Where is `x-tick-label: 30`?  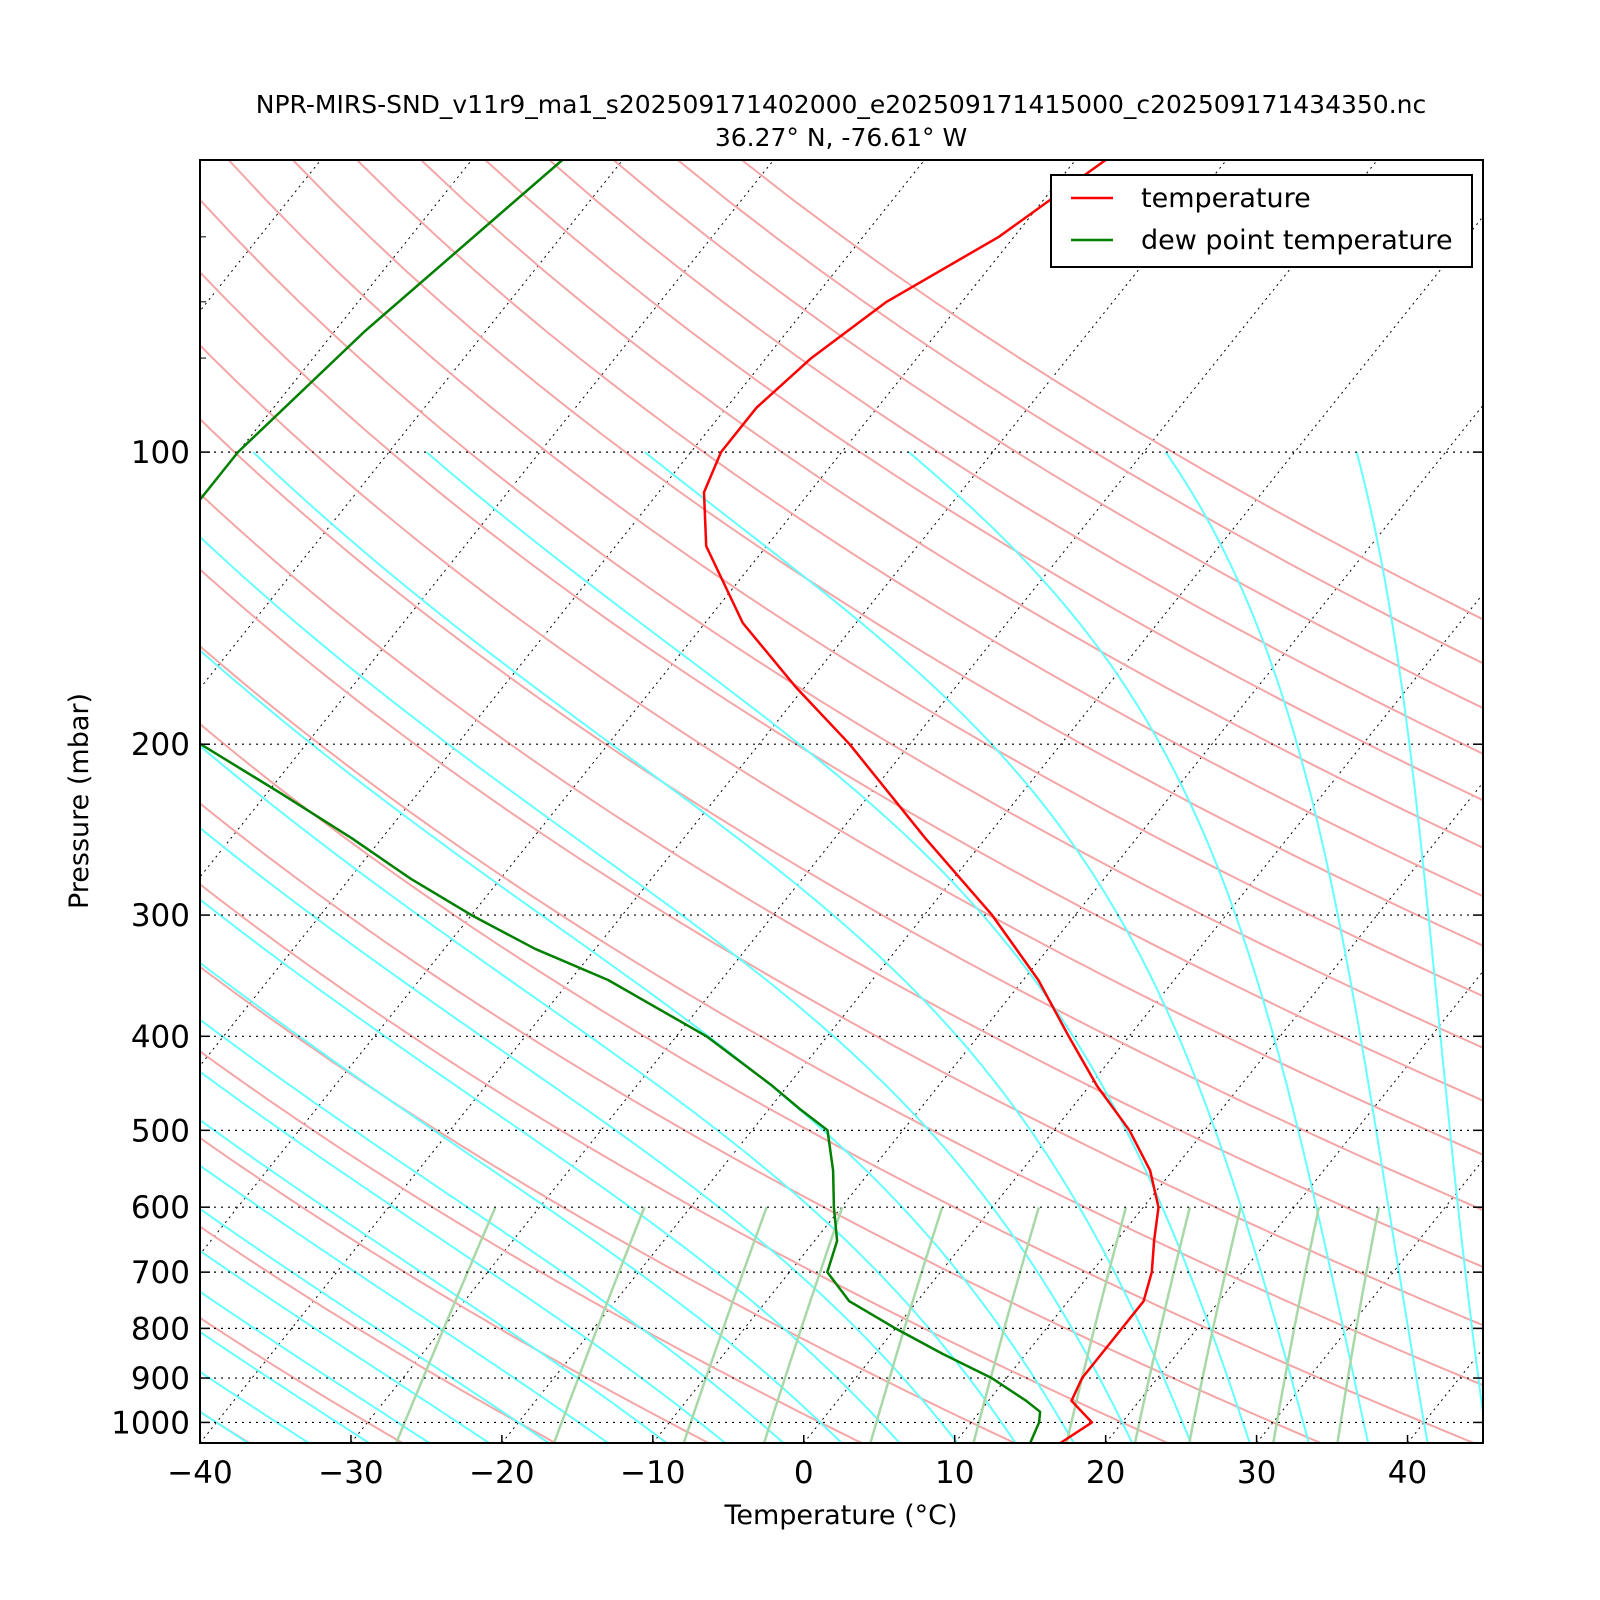
x-tick-label: 30 is located at coordinates (1256, 1473).